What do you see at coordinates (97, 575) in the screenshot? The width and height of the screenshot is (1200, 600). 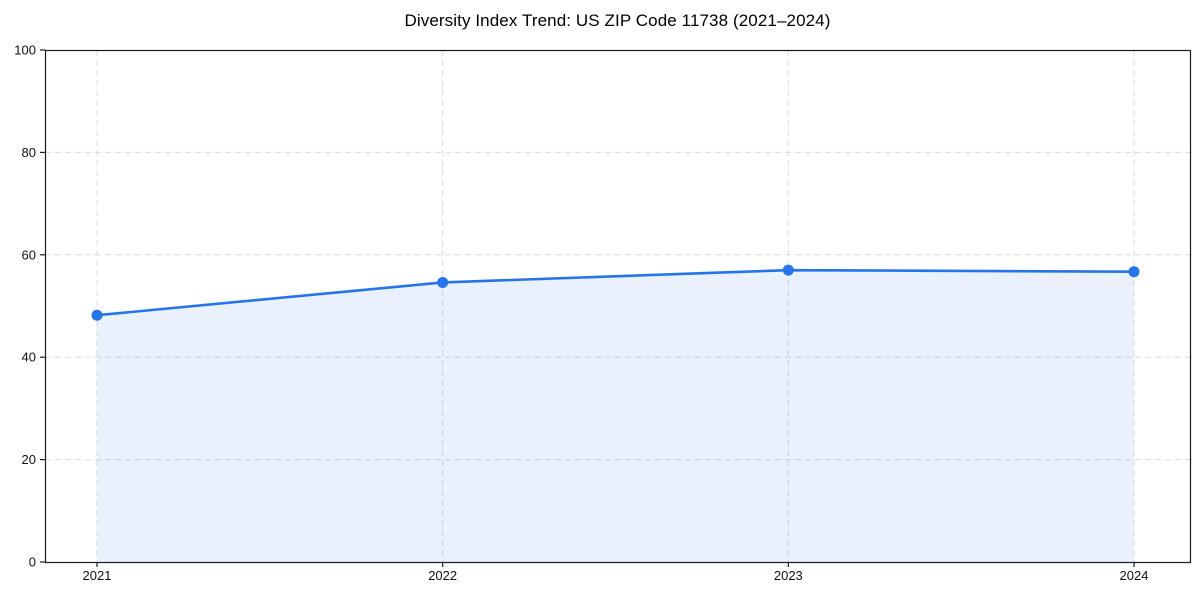 I see `x-axis-tick-label: 2021` at bounding box center [97, 575].